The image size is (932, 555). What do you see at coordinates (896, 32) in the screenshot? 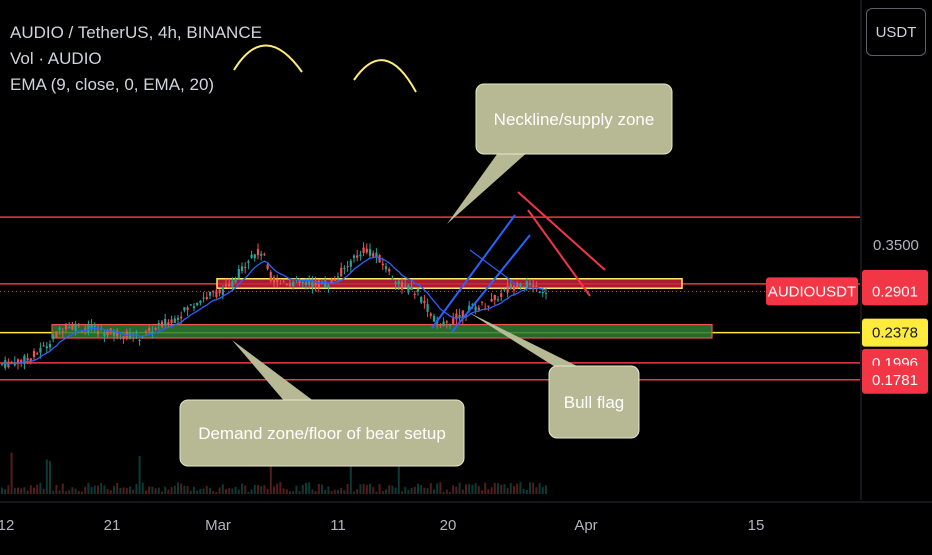
I see `currency-button: USDT` at bounding box center [896, 32].